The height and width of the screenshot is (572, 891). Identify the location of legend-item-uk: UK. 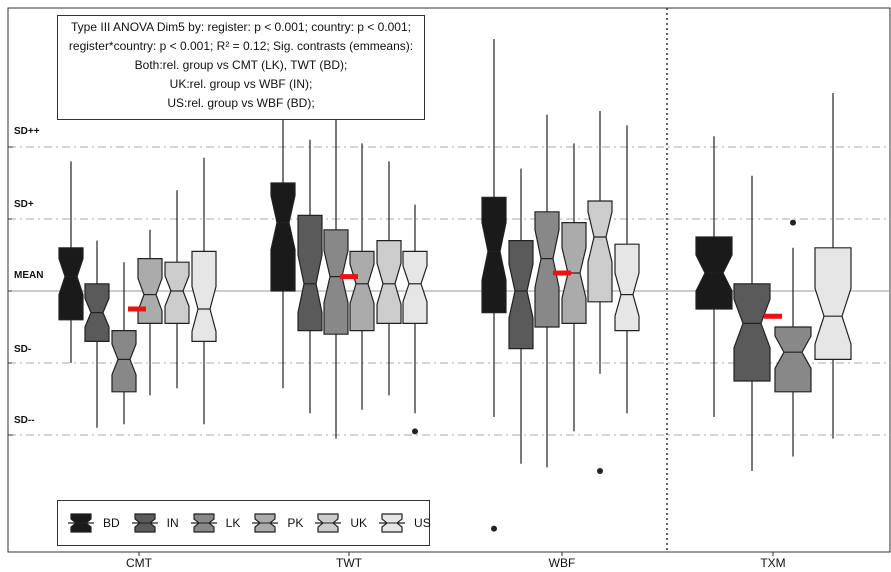
(341, 523).